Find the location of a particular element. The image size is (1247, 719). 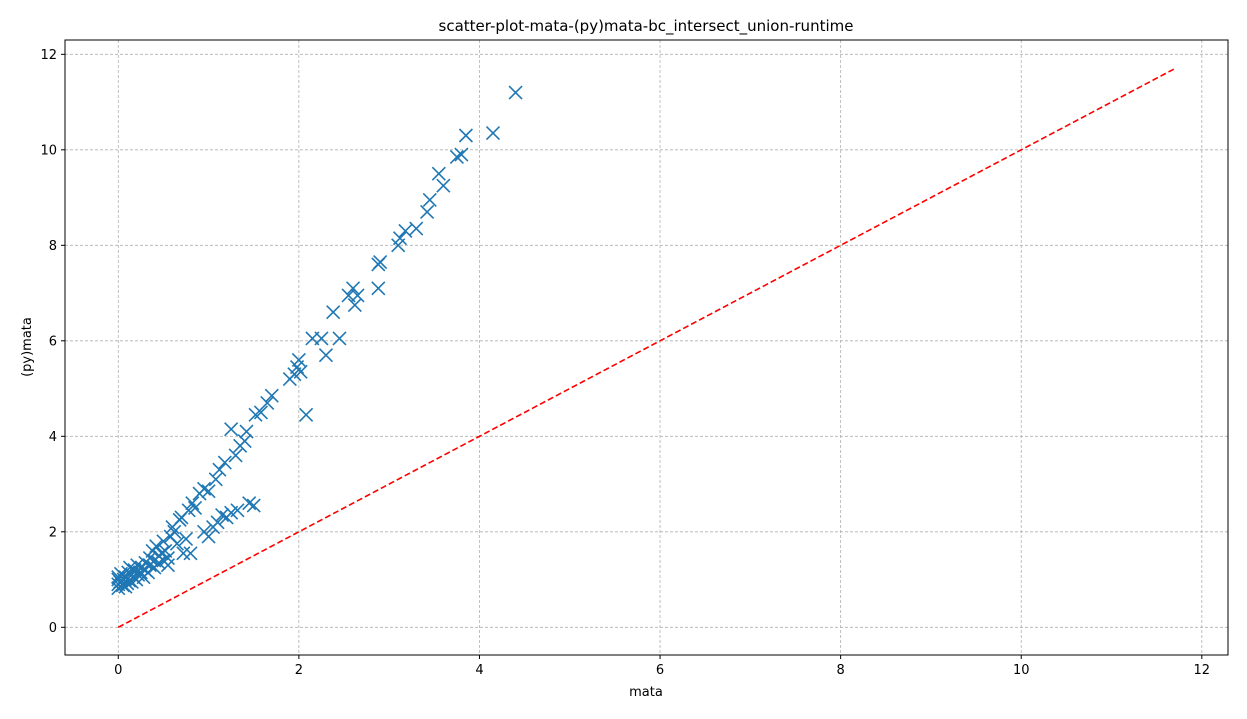

y-tick-label: 8 is located at coordinates (53, 246).